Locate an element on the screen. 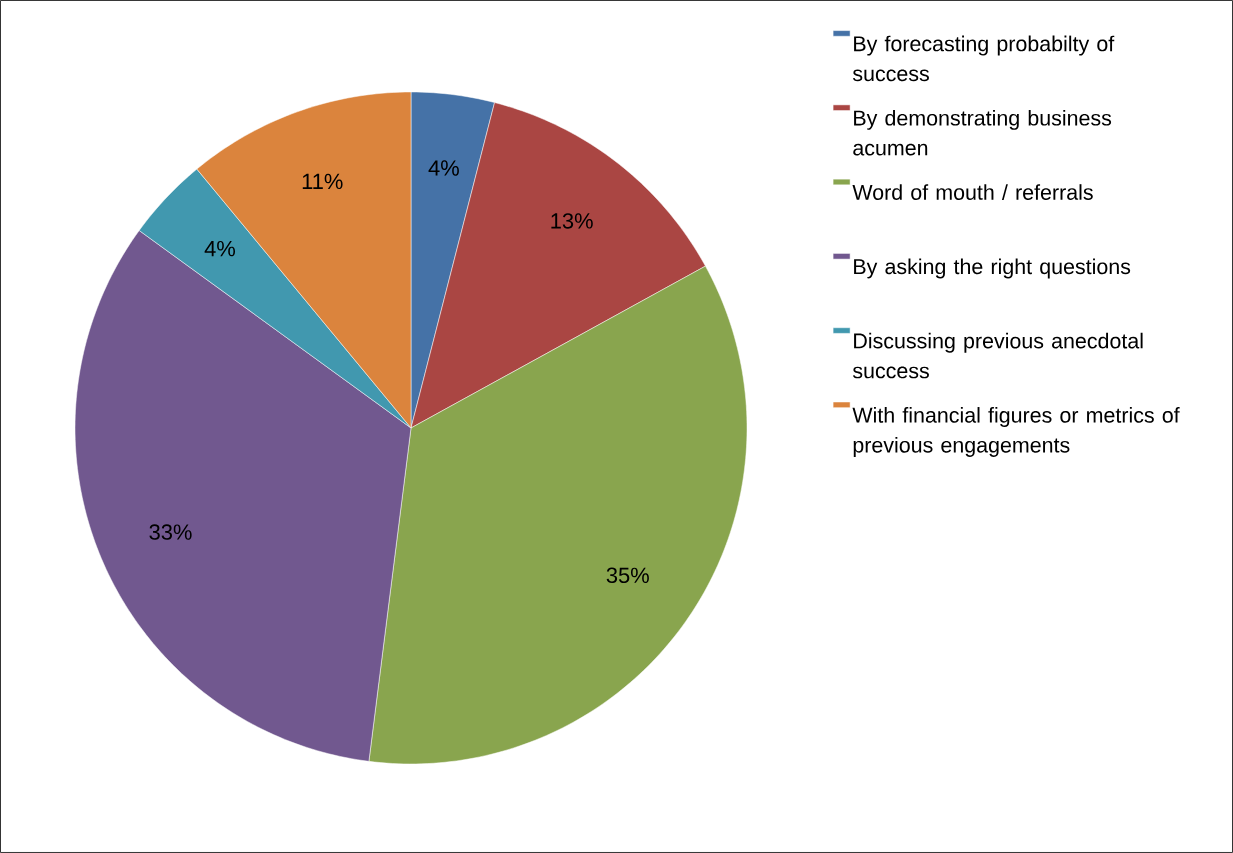 This screenshot has width=1233, height=853. legend-label: By forecasting probabilty of success is located at coordinates (983, 58).